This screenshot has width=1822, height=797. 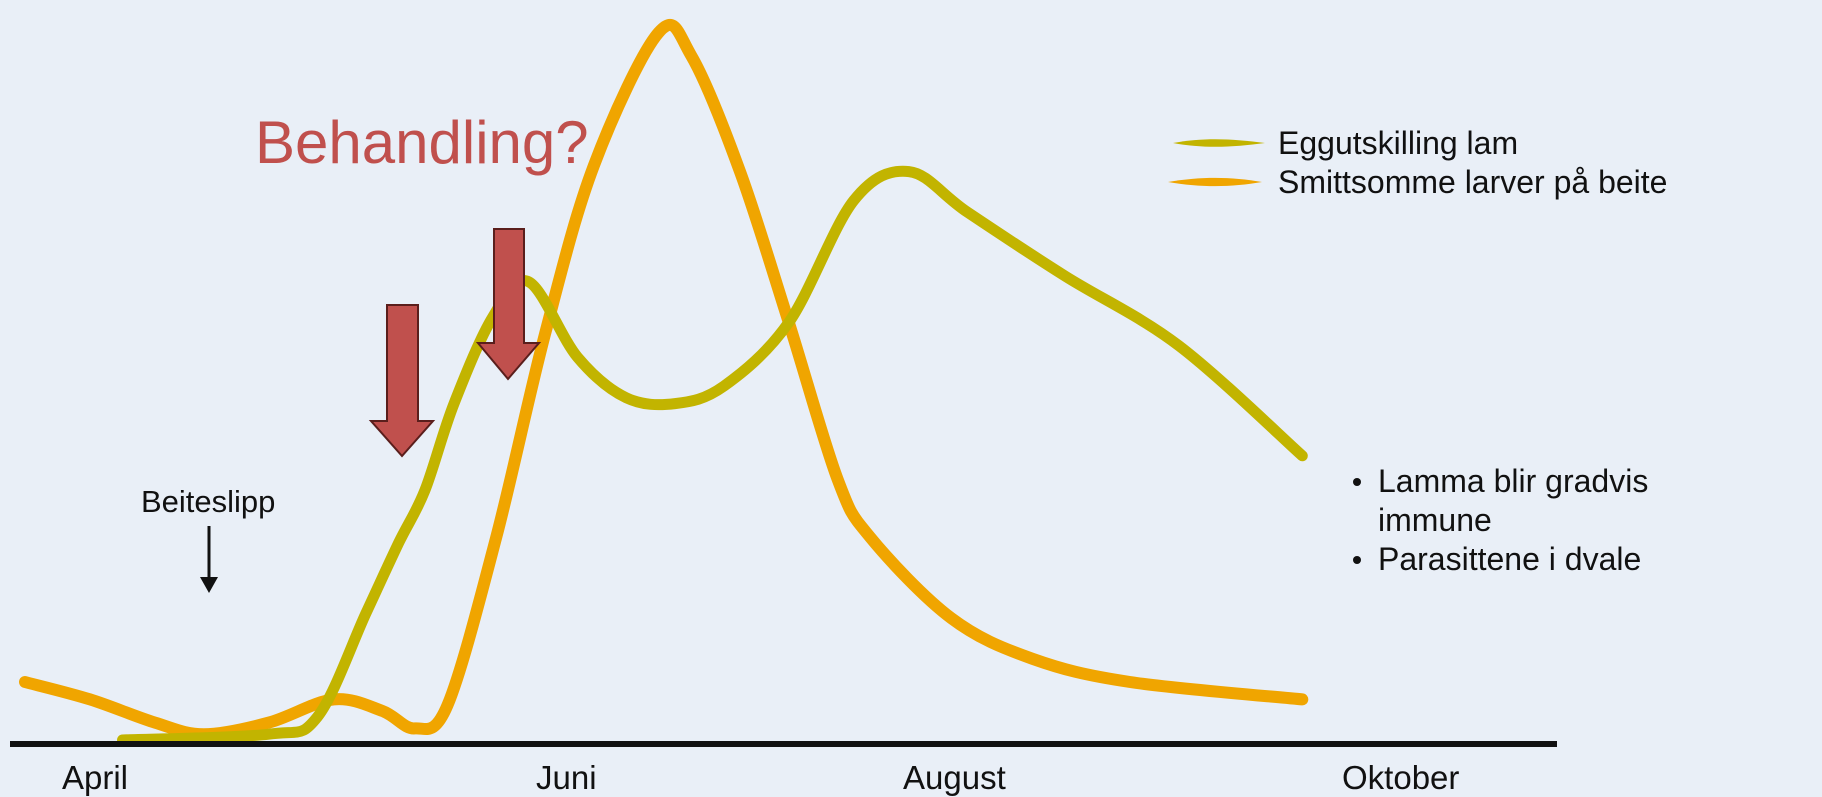 I want to click on x-tick-label-april: April, so click(x=95, y=777).